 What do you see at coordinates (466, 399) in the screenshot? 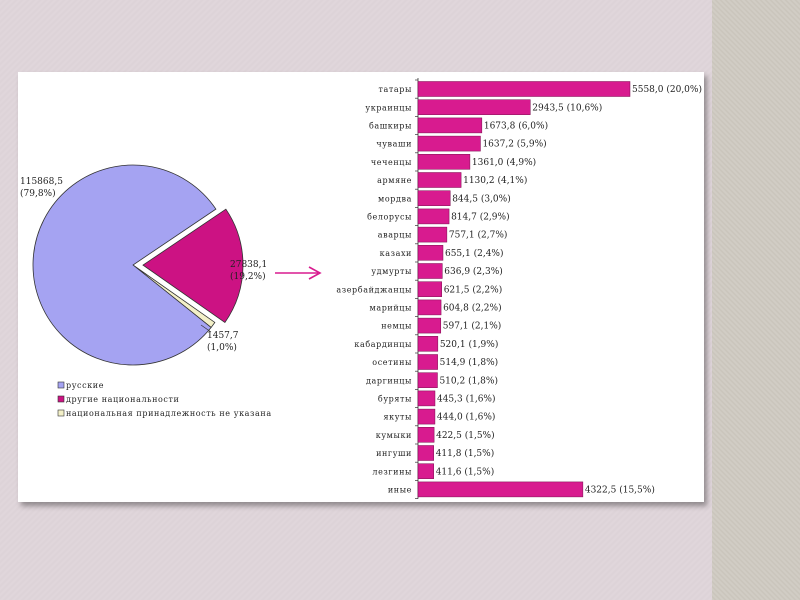
I see `bar-data-label: 445,3 (1,6%)` at bounding box center [466, 399].